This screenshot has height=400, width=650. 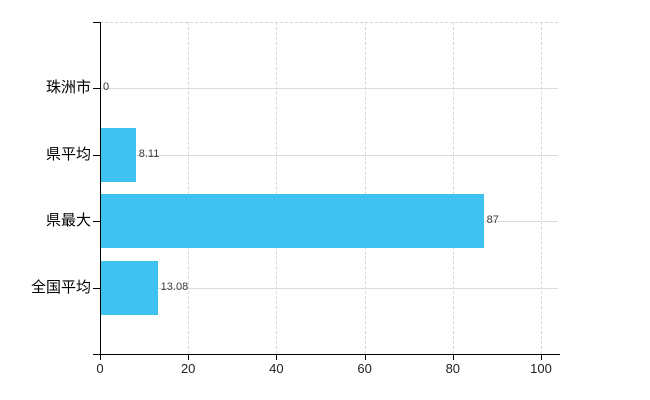 What do you see at coordinates (100, 188) in the screenshot?
I see `y-axis-line` at bounding box center [100, 188].